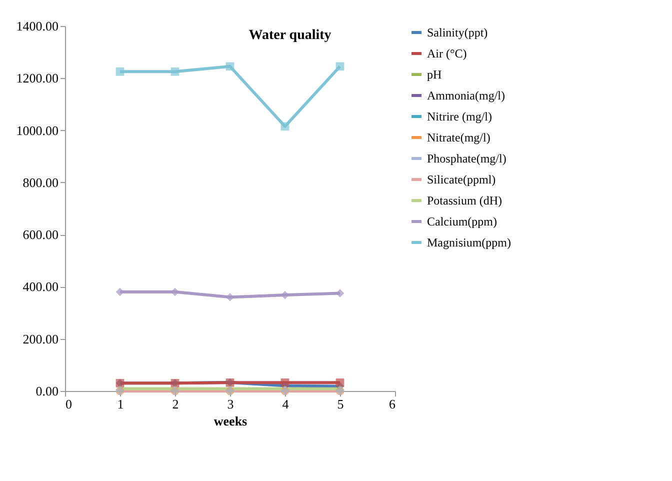 The image size is (672, 481). Describe the element at coordinates (458, 137) in the screenshot. I see `legend-label: Nitrate(mg/l)` at that location.